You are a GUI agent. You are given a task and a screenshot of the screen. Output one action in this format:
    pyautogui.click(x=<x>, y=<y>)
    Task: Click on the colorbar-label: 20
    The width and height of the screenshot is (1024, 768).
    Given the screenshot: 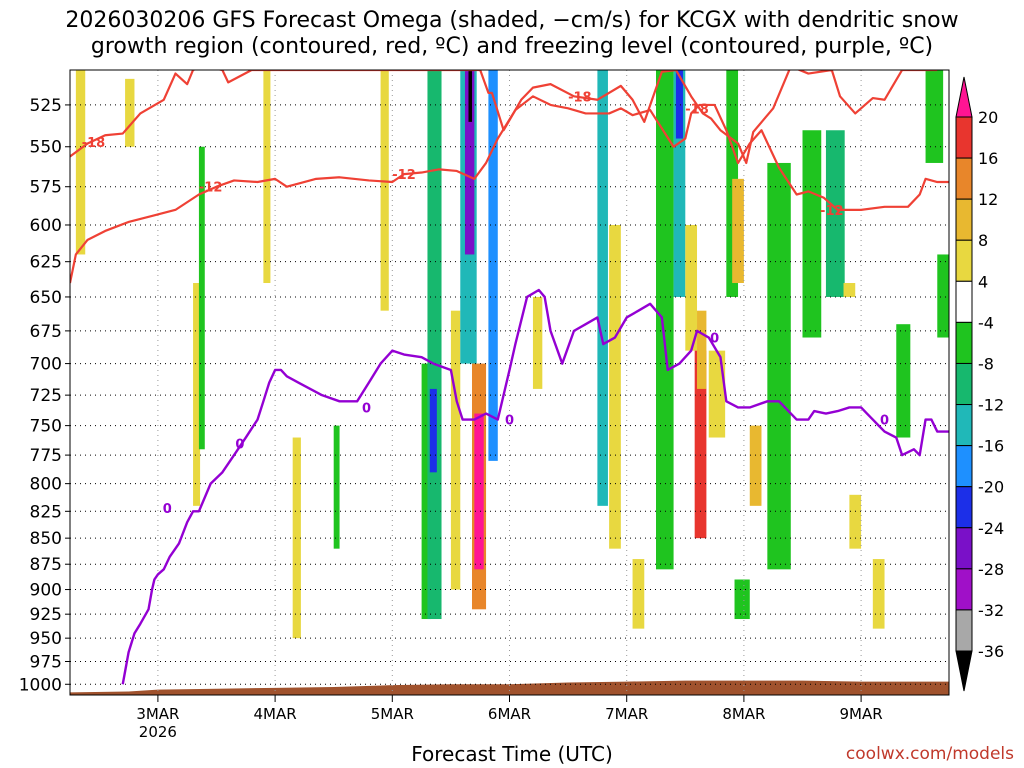 What is the action you would take?
    pyautogui.click(x=988, y=117)
    